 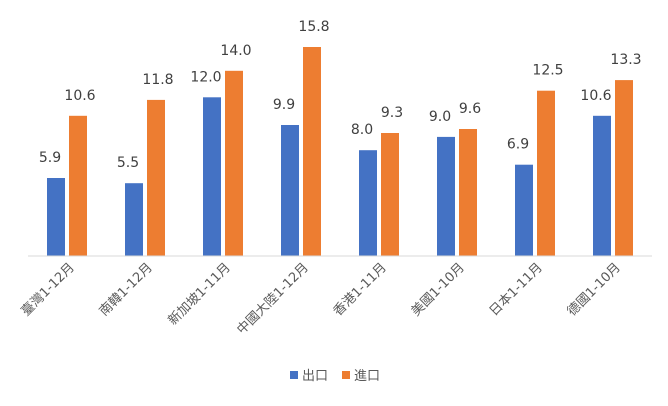 What do you see at coordinates (392, 113) in the screenshot?
I see `data-label-import-4: 9.3` at bounding box center [392, 113].